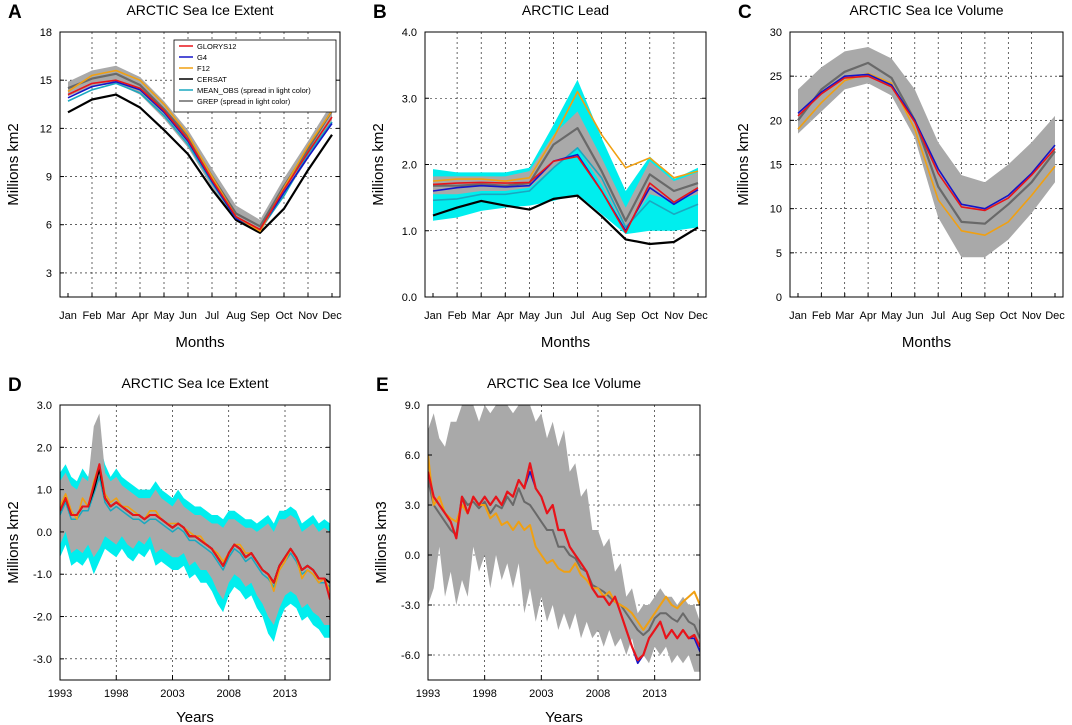  Describe the element at coordinates (212, 79) in the screenshot. I see `legend-entry-label: CERSAT` at that location.